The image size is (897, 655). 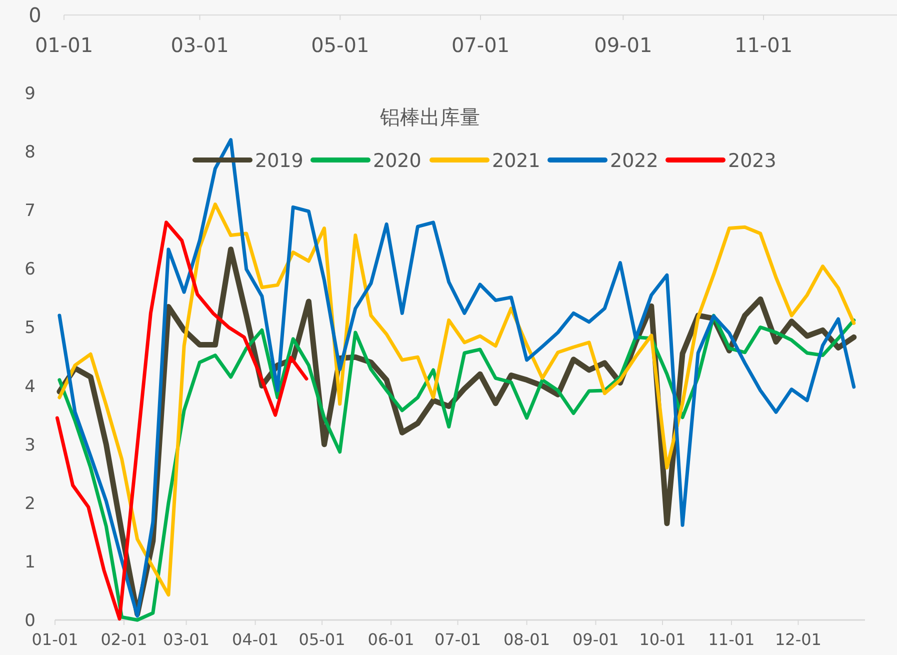 I want to click on x-tick-label: 11-01, so click(x=731, y=639).